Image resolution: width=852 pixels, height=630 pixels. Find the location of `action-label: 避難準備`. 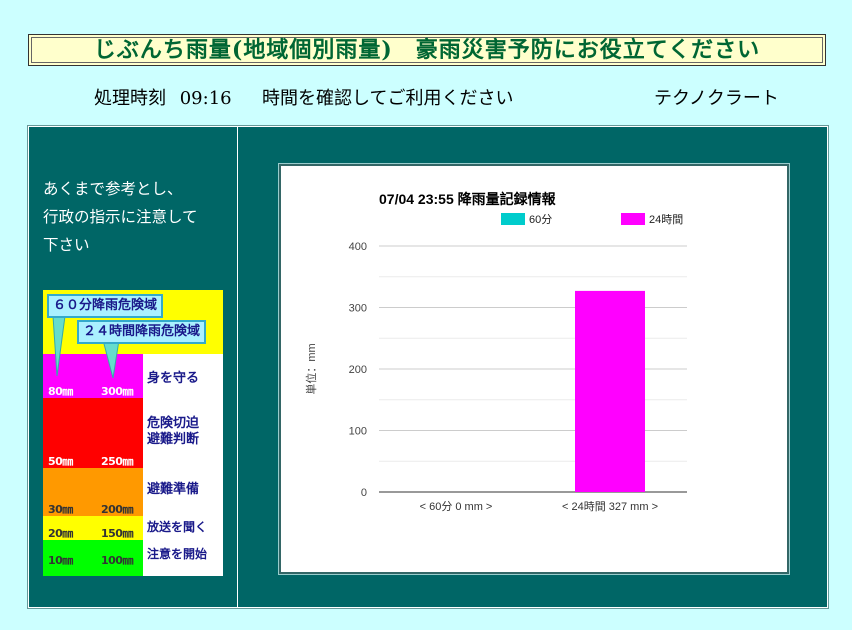

action-label: 避難準備 is located at coordinates (173, 489).